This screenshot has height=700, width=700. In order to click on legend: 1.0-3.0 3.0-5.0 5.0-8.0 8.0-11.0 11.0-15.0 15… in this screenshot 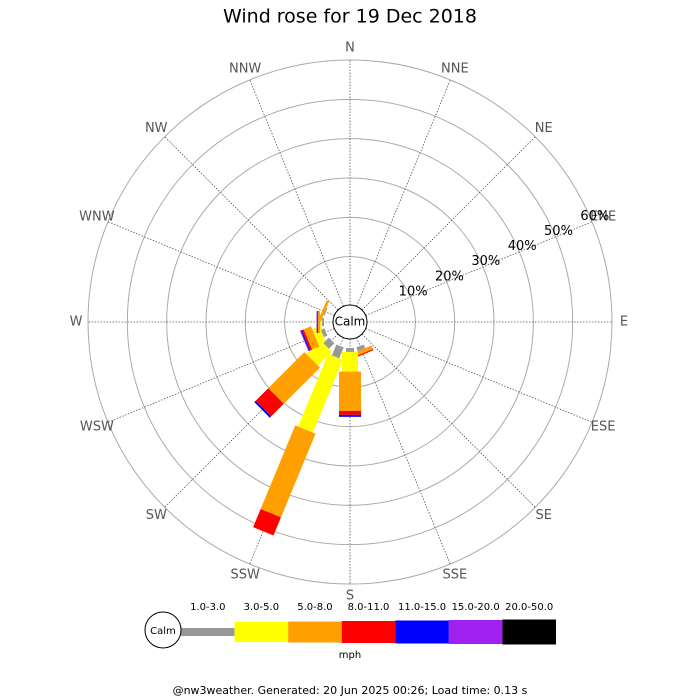, I will do `click(368, 623)`.